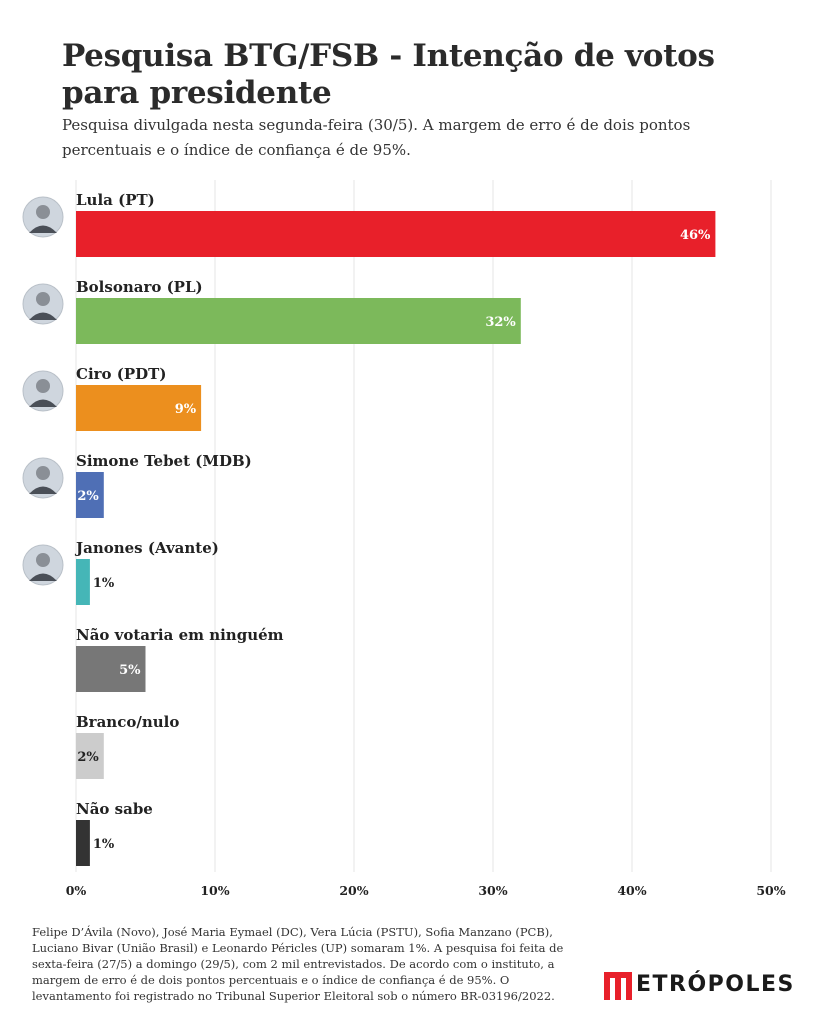  Describe the element at coordinates (500, 322) in the screenshot. I see `value-label: 32%` at that location.